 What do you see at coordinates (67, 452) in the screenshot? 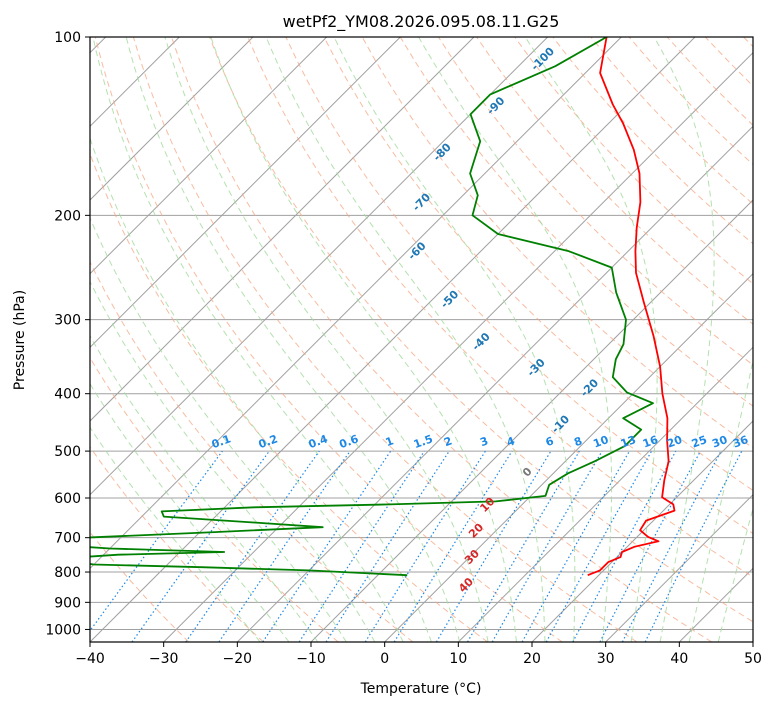
I see `y-tick-label: 500` at bounding box center [67, 452].